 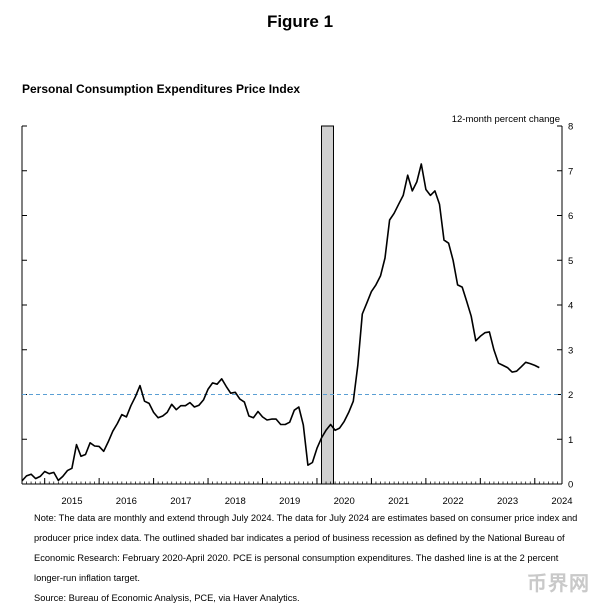 I want to click on x-tick-label: 2018, so click(x=235, y=501).